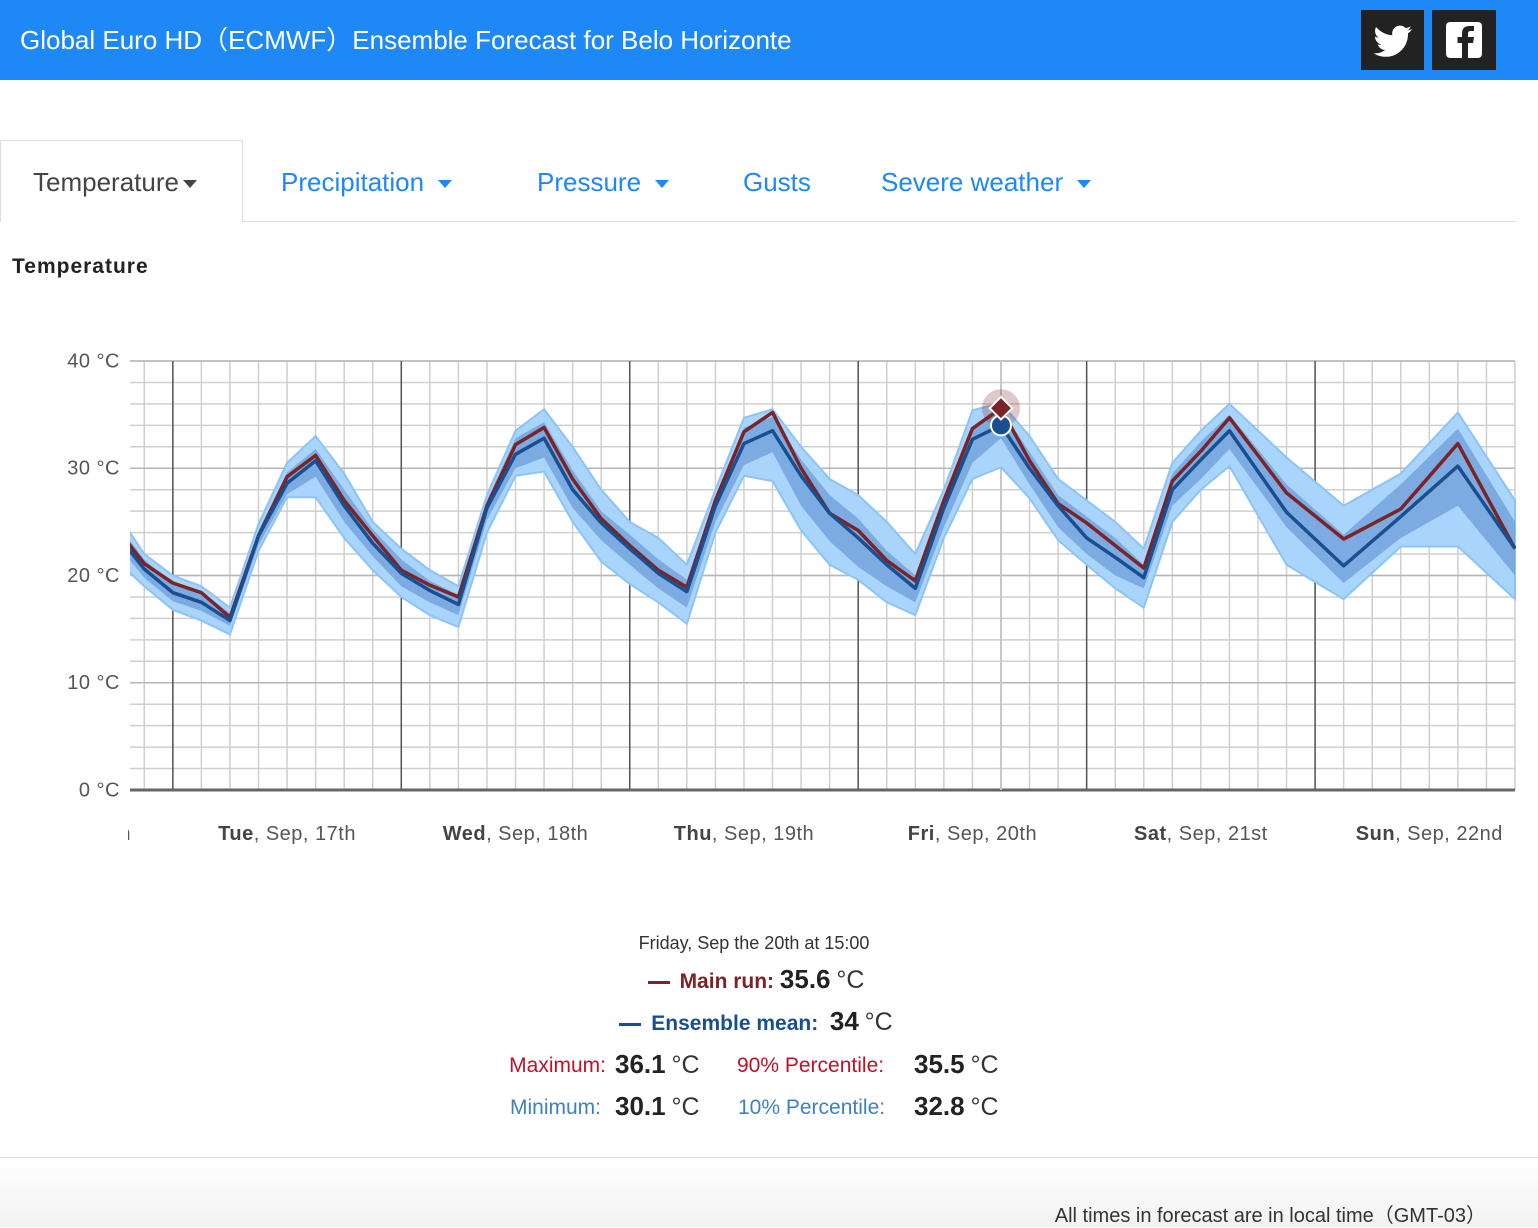 Image resolution: width=1538 pixels, height=1228 pixels. I want to click on y-tick-label: 0 °C, so click(99, 790).